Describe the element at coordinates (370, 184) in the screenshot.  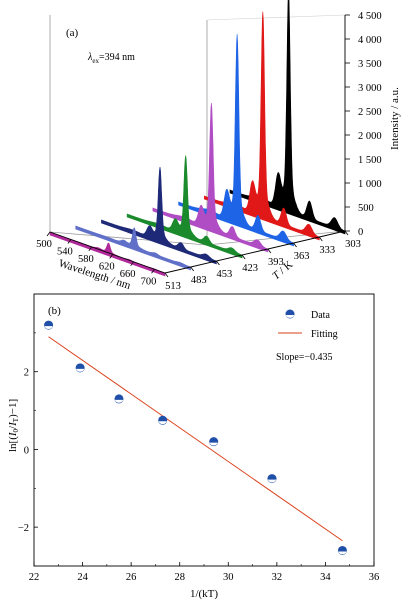
I see `intensity-tick-label: 1 000` at that location.